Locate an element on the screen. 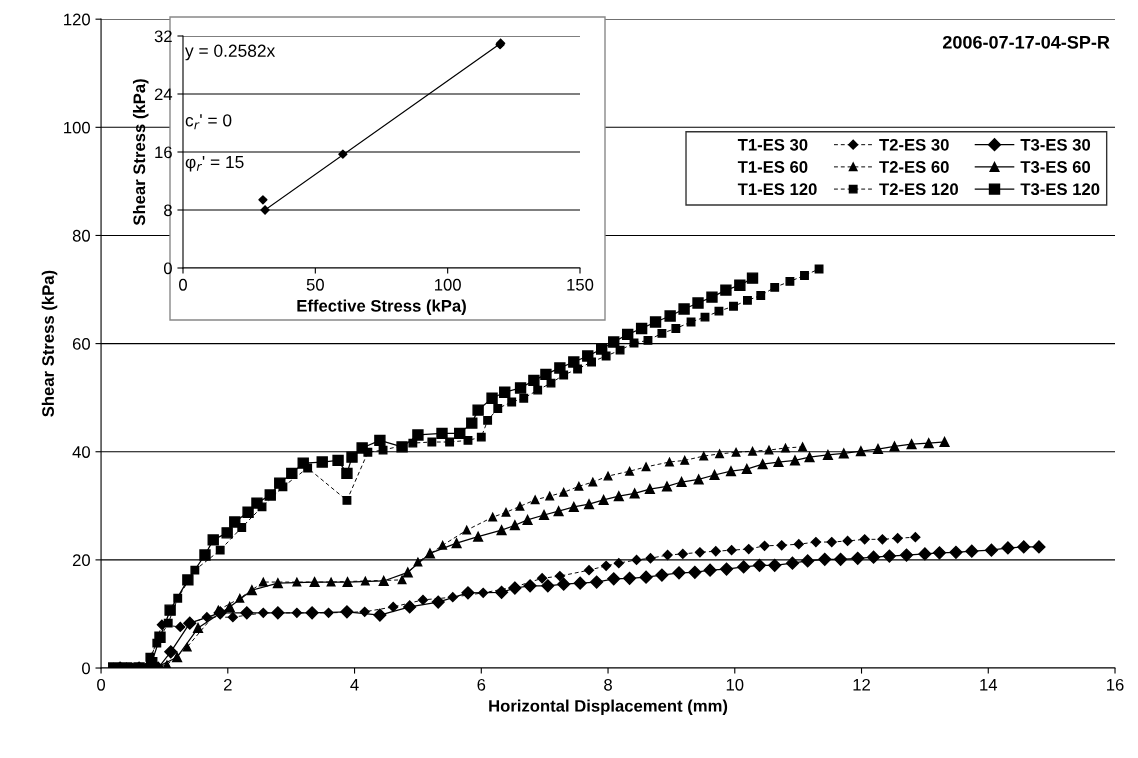 This screenshot has width=1138, height=758. x-tick-label: 50 is located at coordinates (315, 284).